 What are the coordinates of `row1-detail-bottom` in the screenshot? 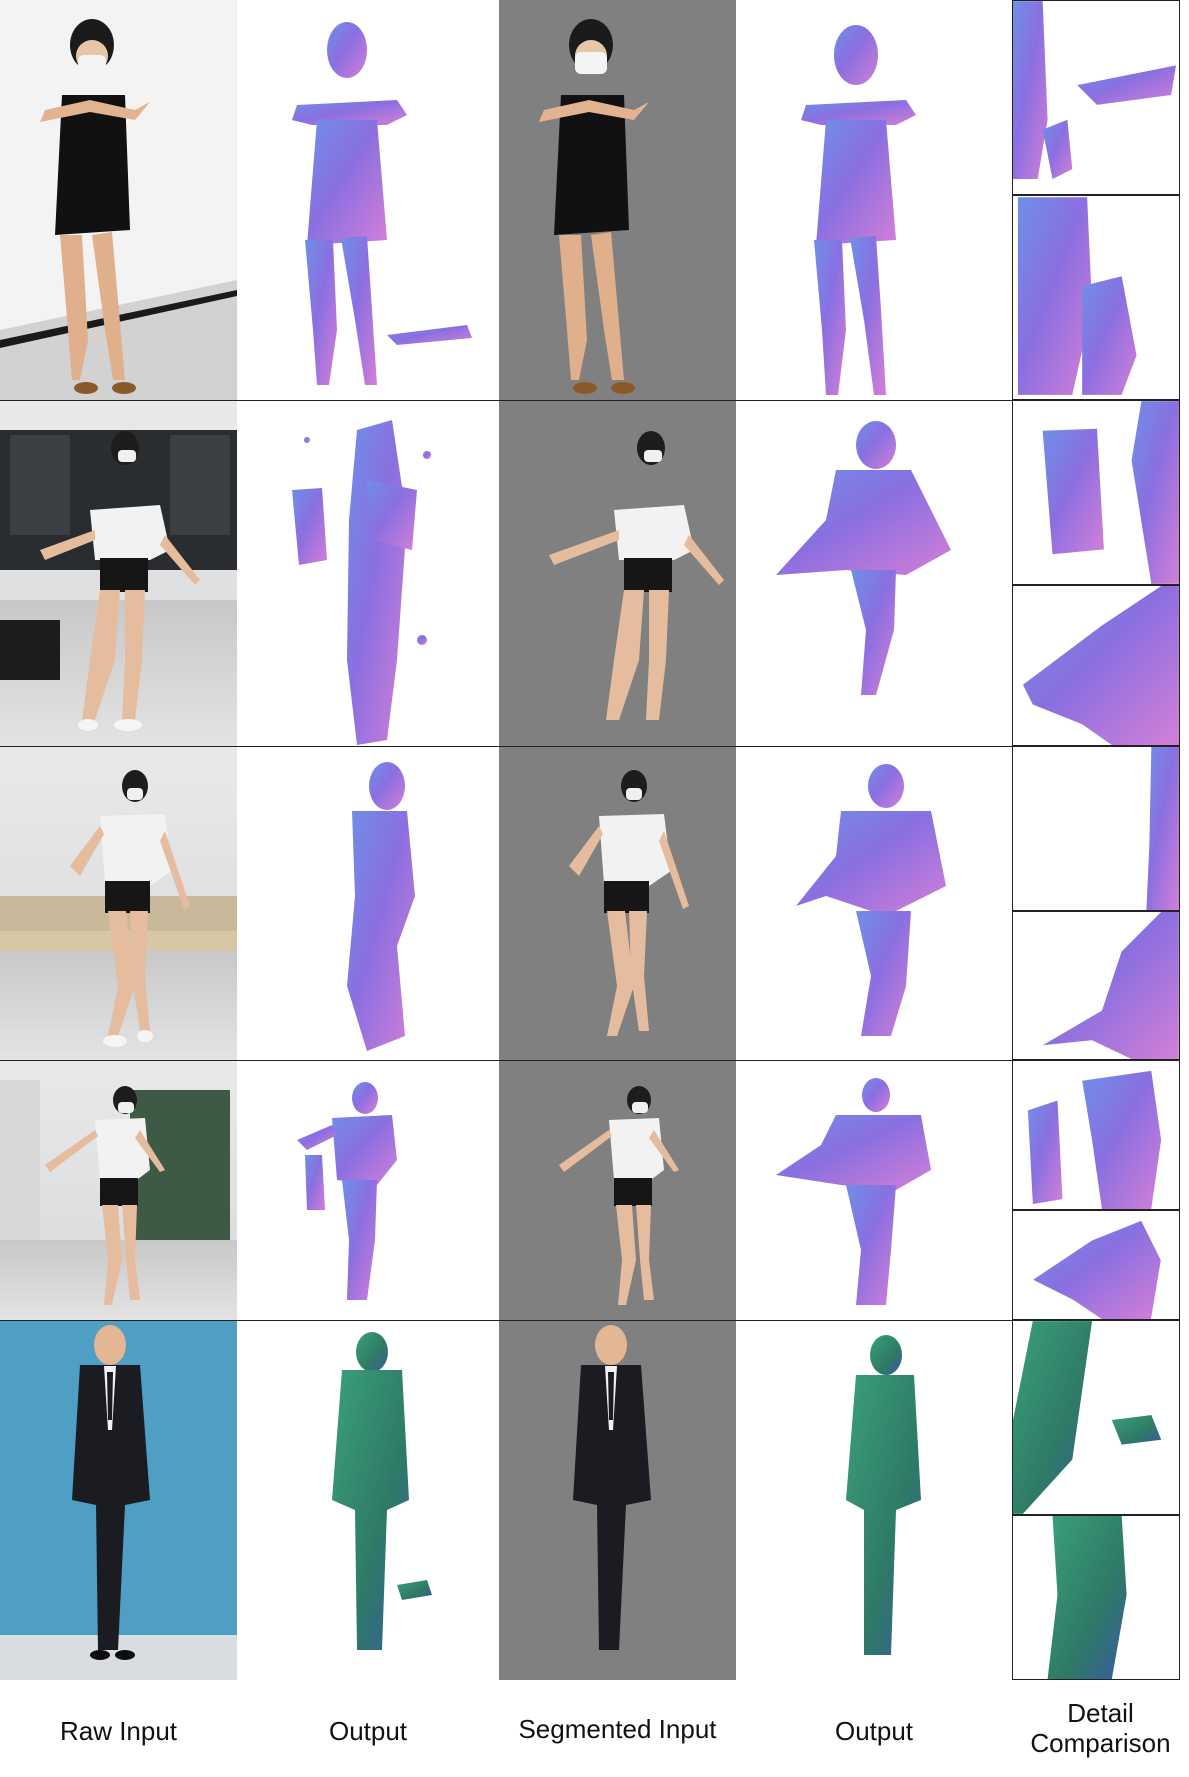 It's located at (1096, 297).